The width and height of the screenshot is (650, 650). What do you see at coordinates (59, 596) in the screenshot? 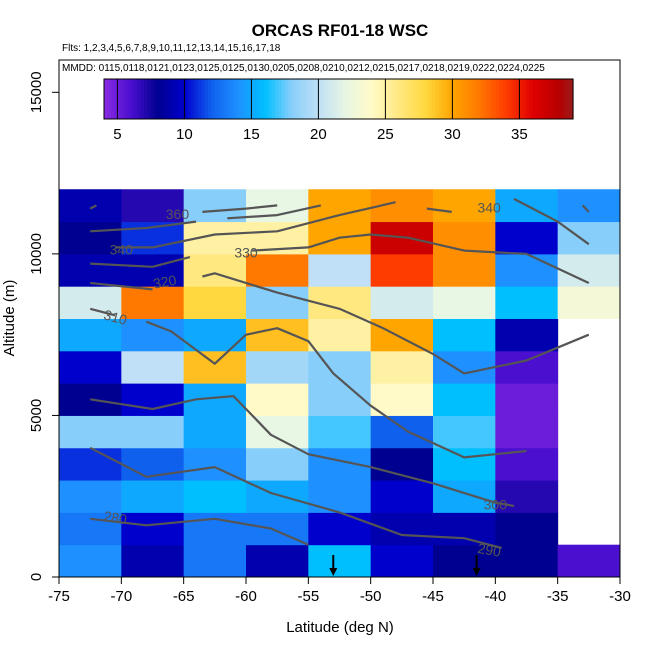
I see `x-tick-label: -75` at bounding box center [59, 596].